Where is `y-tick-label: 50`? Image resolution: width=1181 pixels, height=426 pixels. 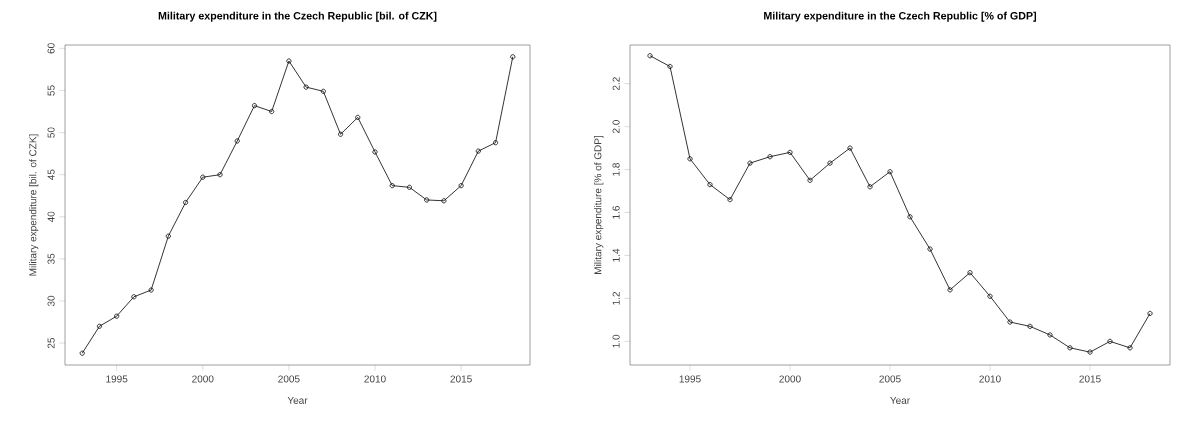 y-tick-label: 50 is located at coordinates (51, 132).